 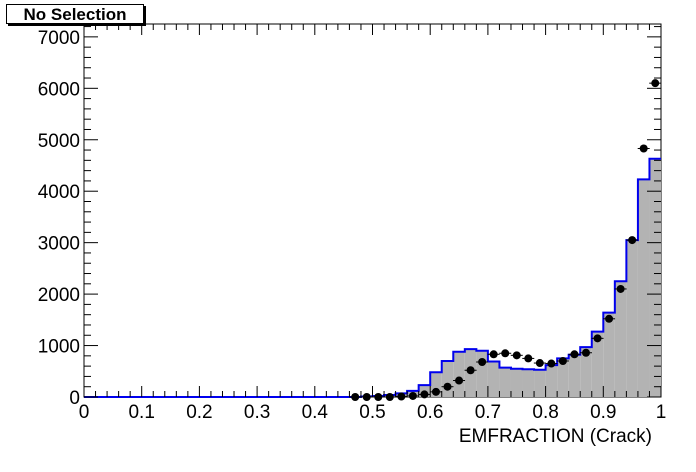 What do you see at coordinates (257, 412) in the screenshot?
I see `x-tick-label: 0.3` at bounding box center [257, 412].